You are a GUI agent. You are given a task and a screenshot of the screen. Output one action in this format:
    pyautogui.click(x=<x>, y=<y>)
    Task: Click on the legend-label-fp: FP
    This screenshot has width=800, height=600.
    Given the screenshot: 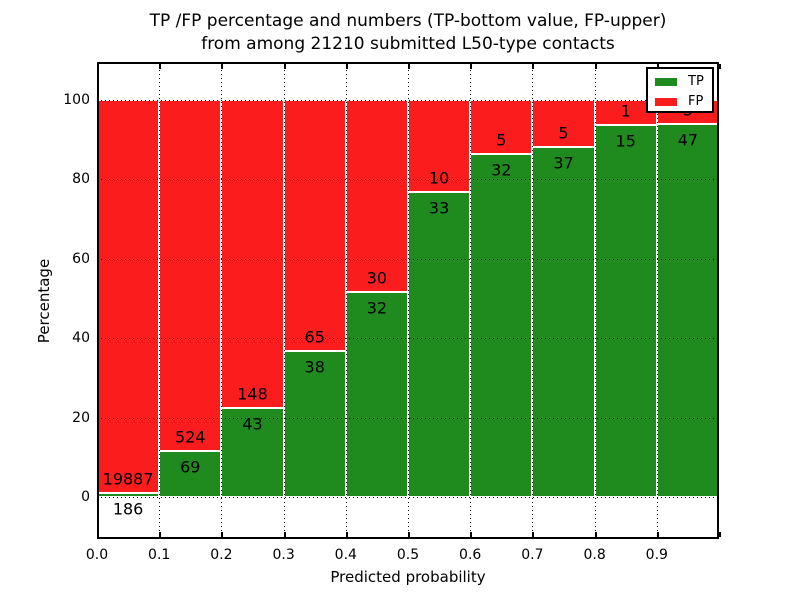 What is the action you would take?
    pyautogui.click(x=696, y=101)
    